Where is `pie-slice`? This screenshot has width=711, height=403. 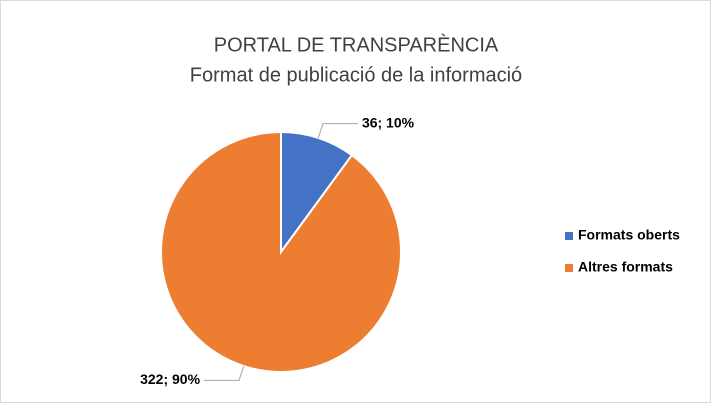
pie-slice is located at coordinates (317, 193).